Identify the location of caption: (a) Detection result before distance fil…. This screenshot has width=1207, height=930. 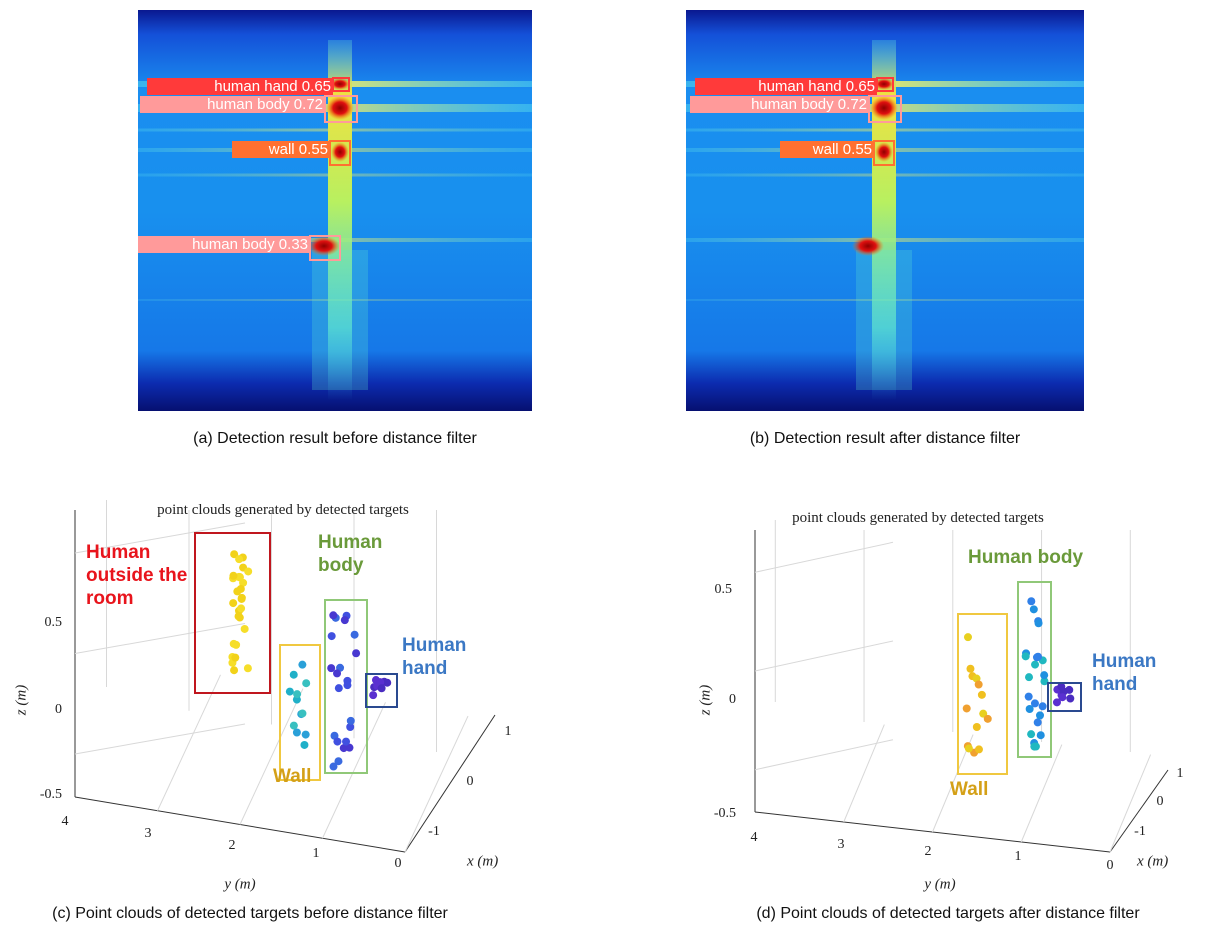
(335, 438).